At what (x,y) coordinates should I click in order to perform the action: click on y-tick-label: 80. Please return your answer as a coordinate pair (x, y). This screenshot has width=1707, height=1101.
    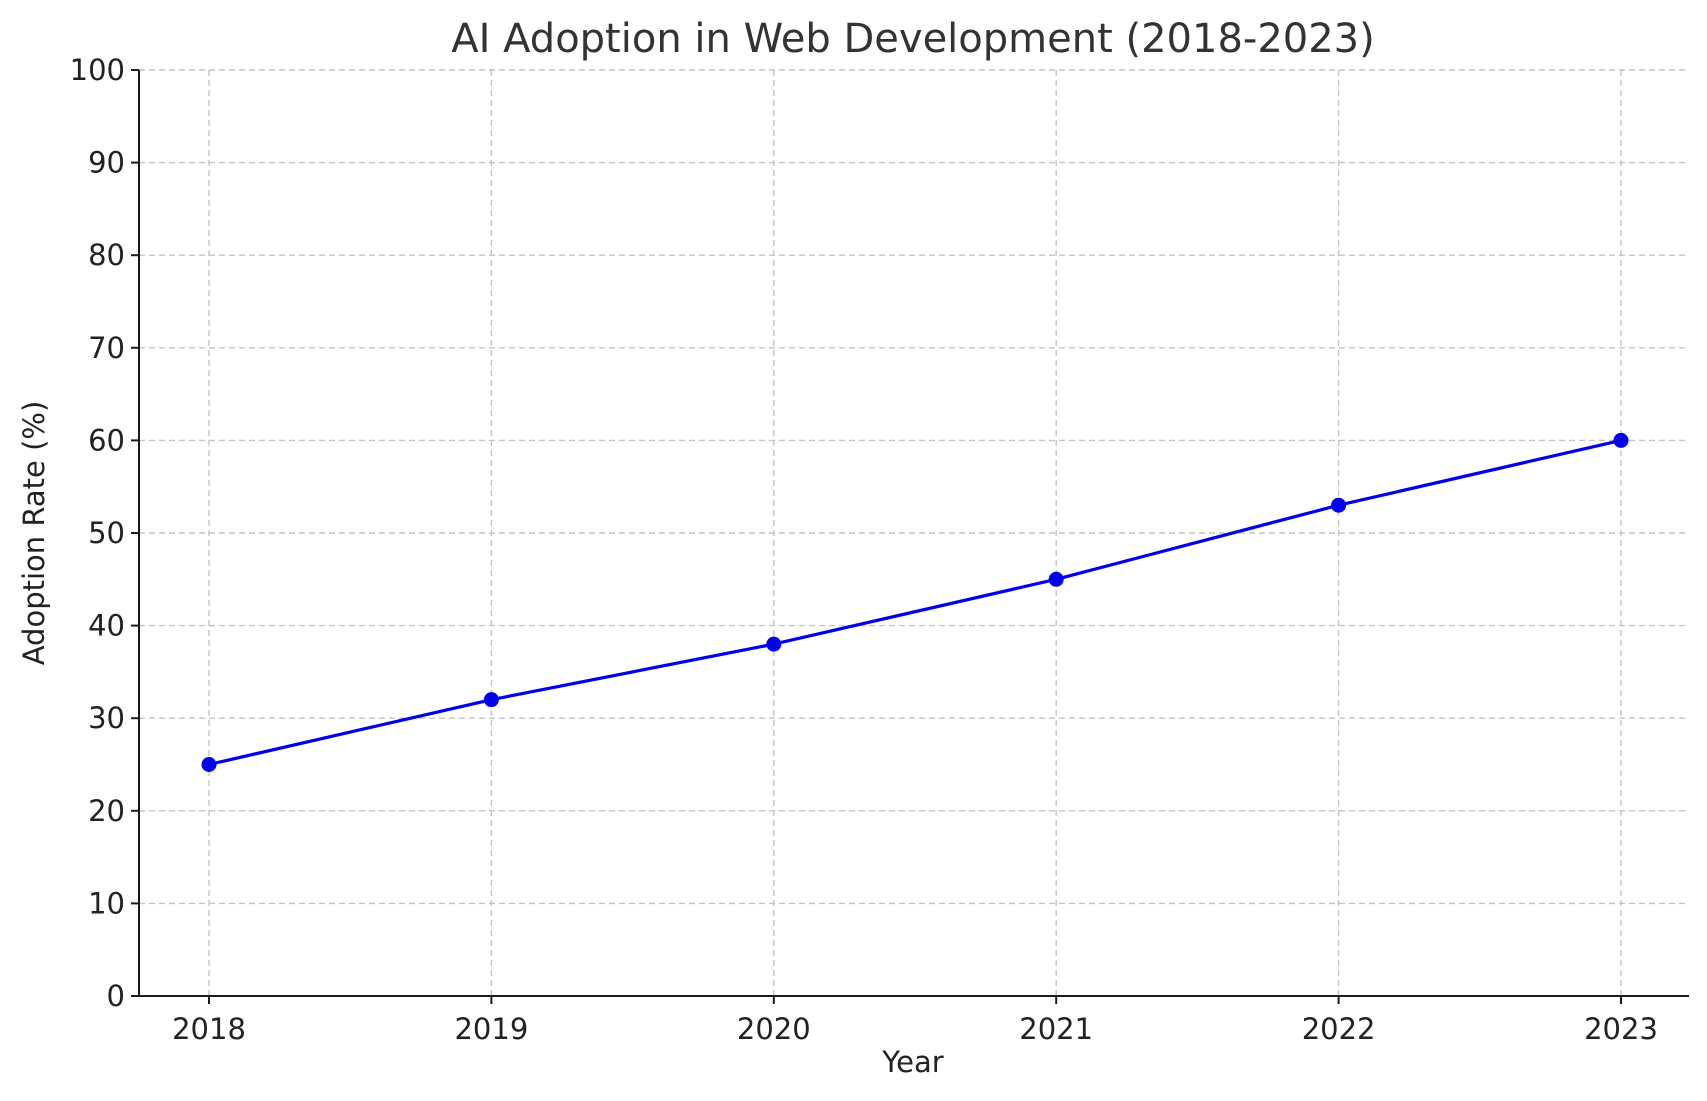
    Looking at the image, I should click on (106, 255).